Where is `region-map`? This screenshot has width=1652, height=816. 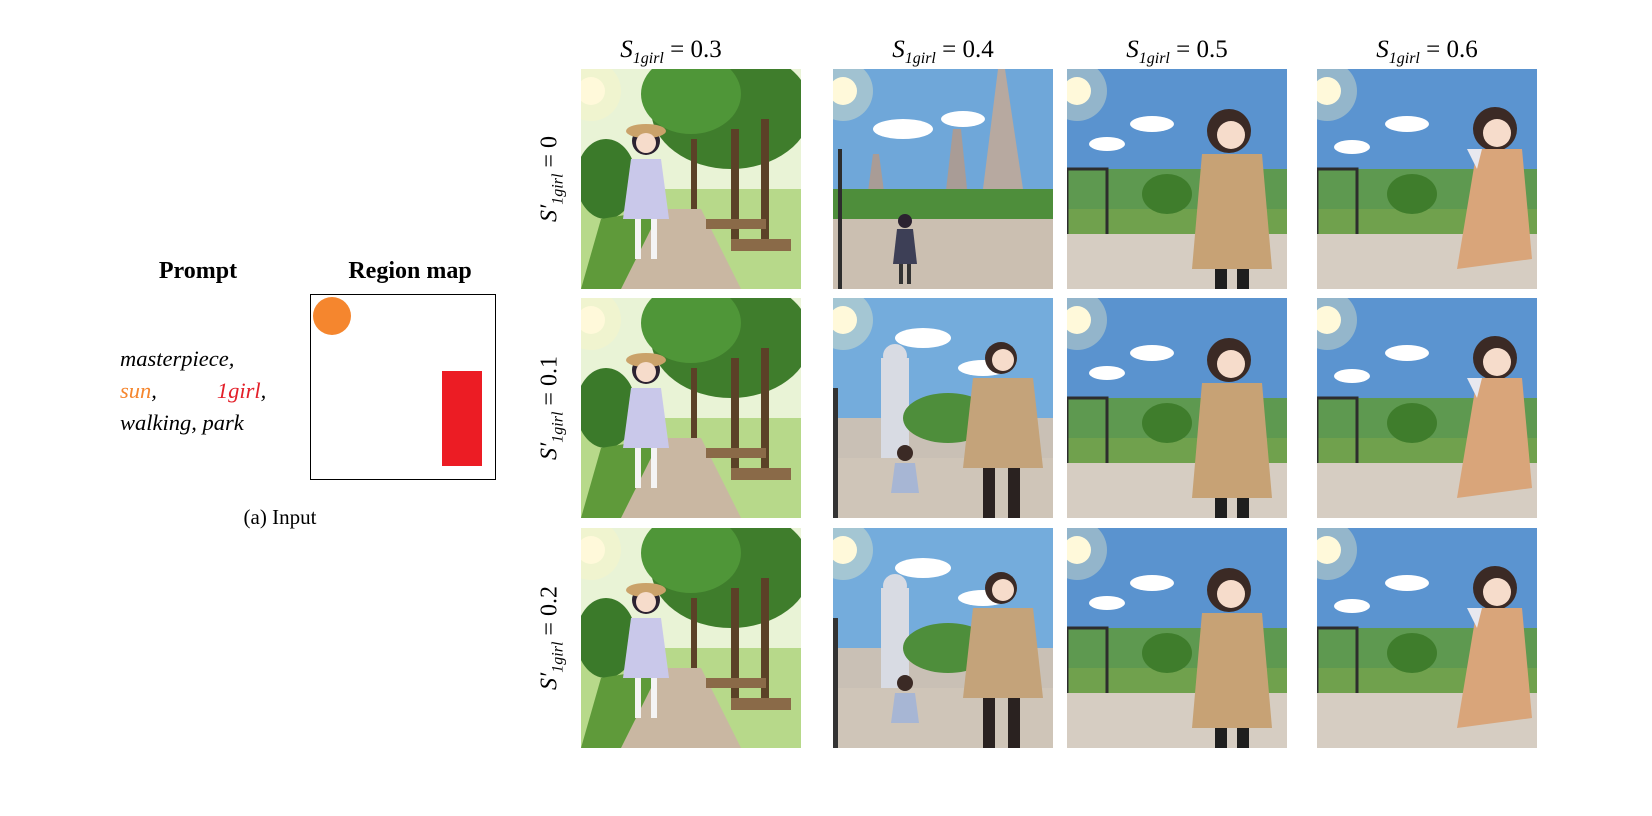
region-map is located at coordinates (403, 387).